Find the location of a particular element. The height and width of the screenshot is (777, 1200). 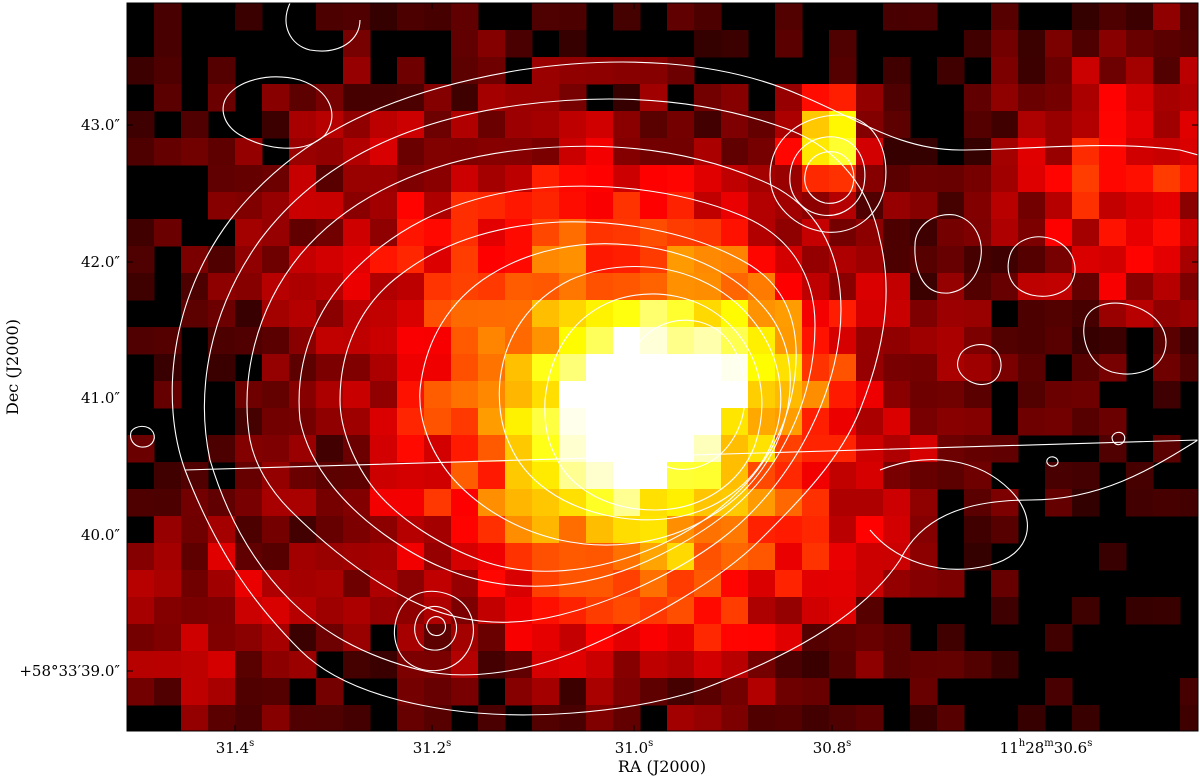

contour-tail-right is located at coordinates (948, 514).